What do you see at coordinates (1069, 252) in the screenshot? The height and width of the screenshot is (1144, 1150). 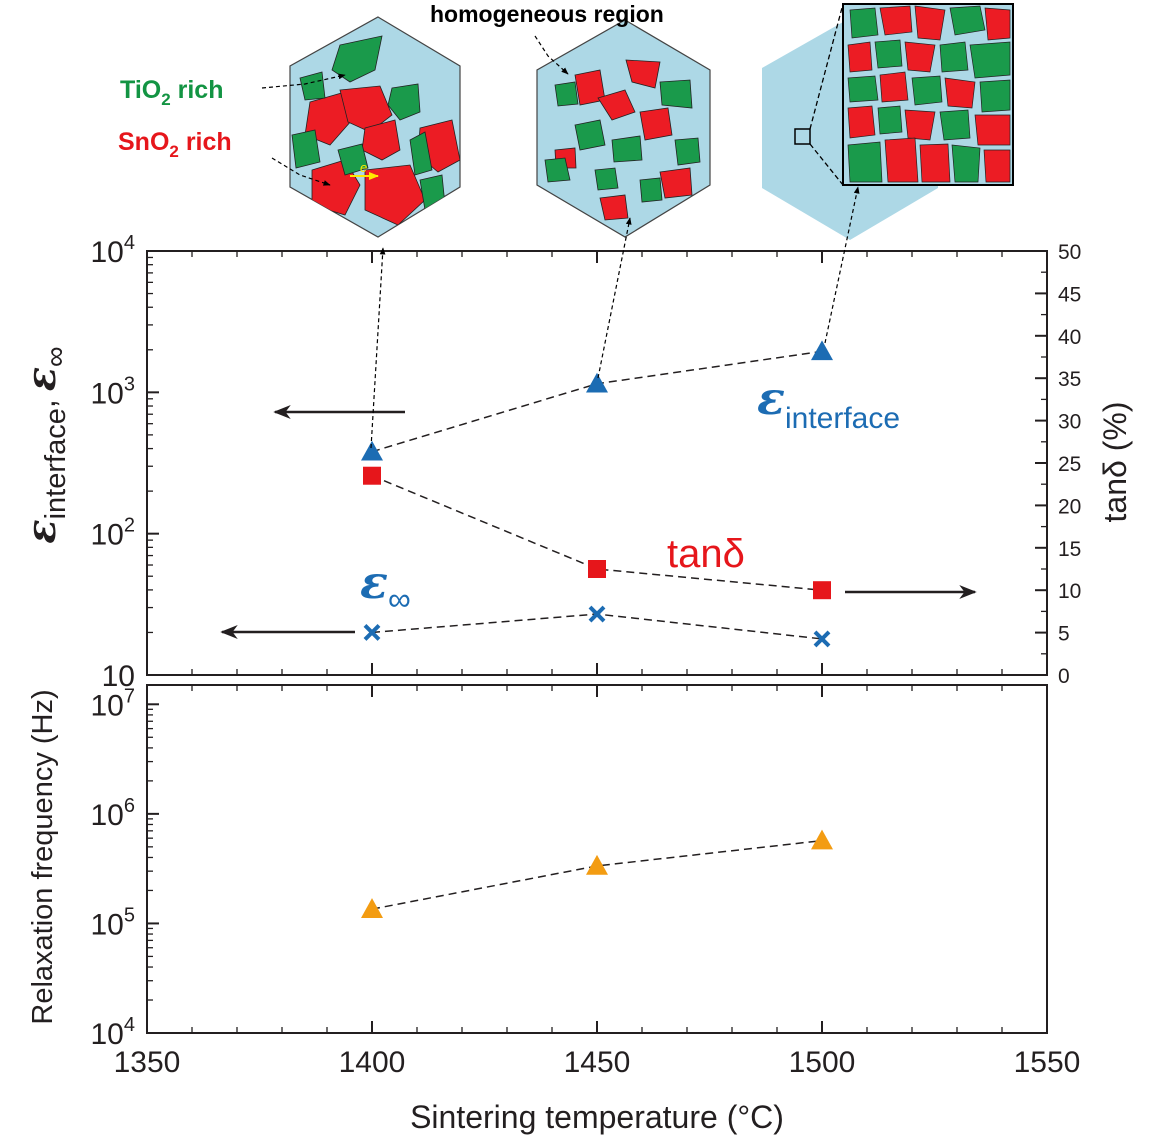 I see `right-y-tick-label: 50` at bounding box center [1069, 252].